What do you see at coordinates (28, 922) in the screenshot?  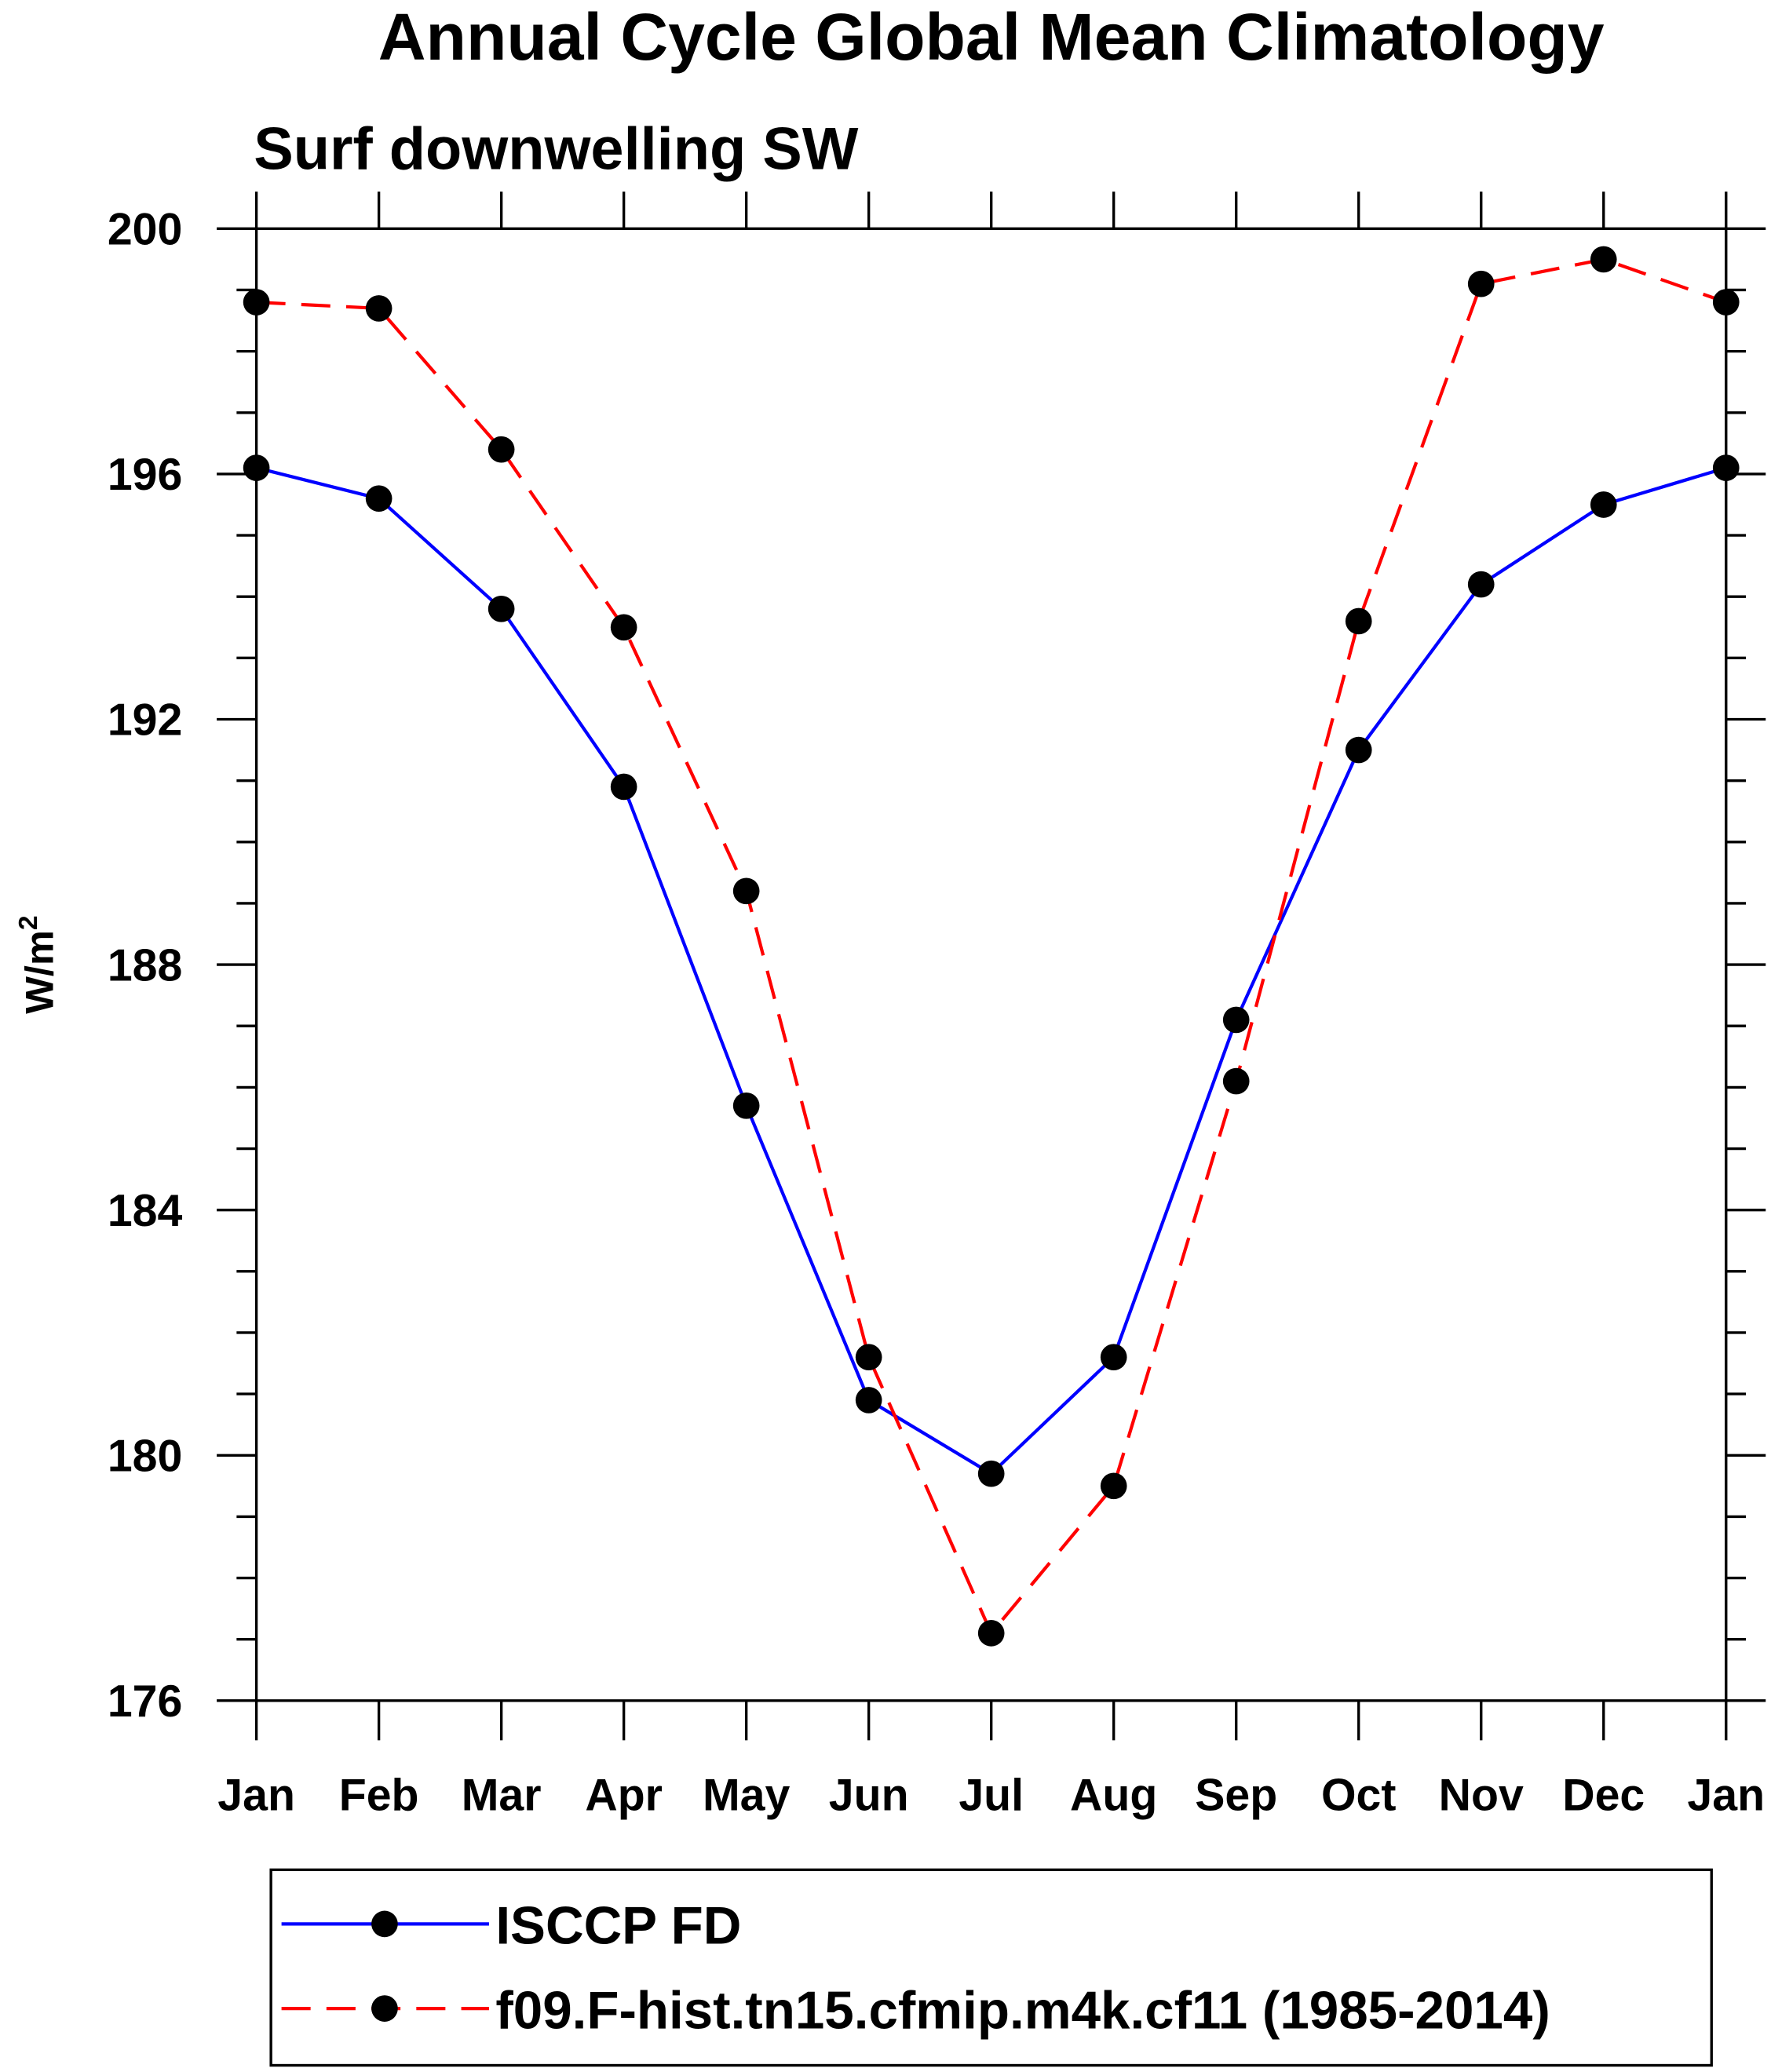 I see `y-axis-label-exponent: 2` at bounding box center [28, 922].